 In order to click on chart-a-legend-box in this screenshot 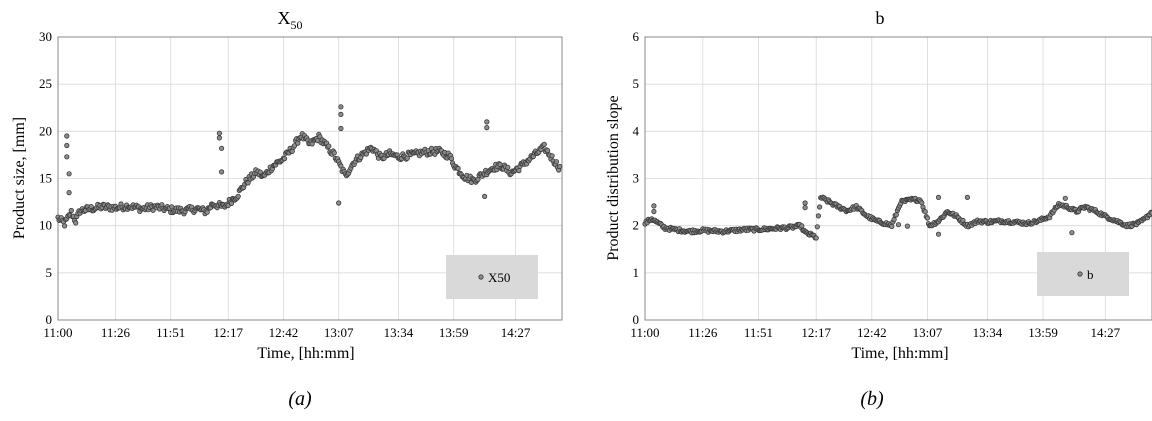, I will do `click(492, 277)`.